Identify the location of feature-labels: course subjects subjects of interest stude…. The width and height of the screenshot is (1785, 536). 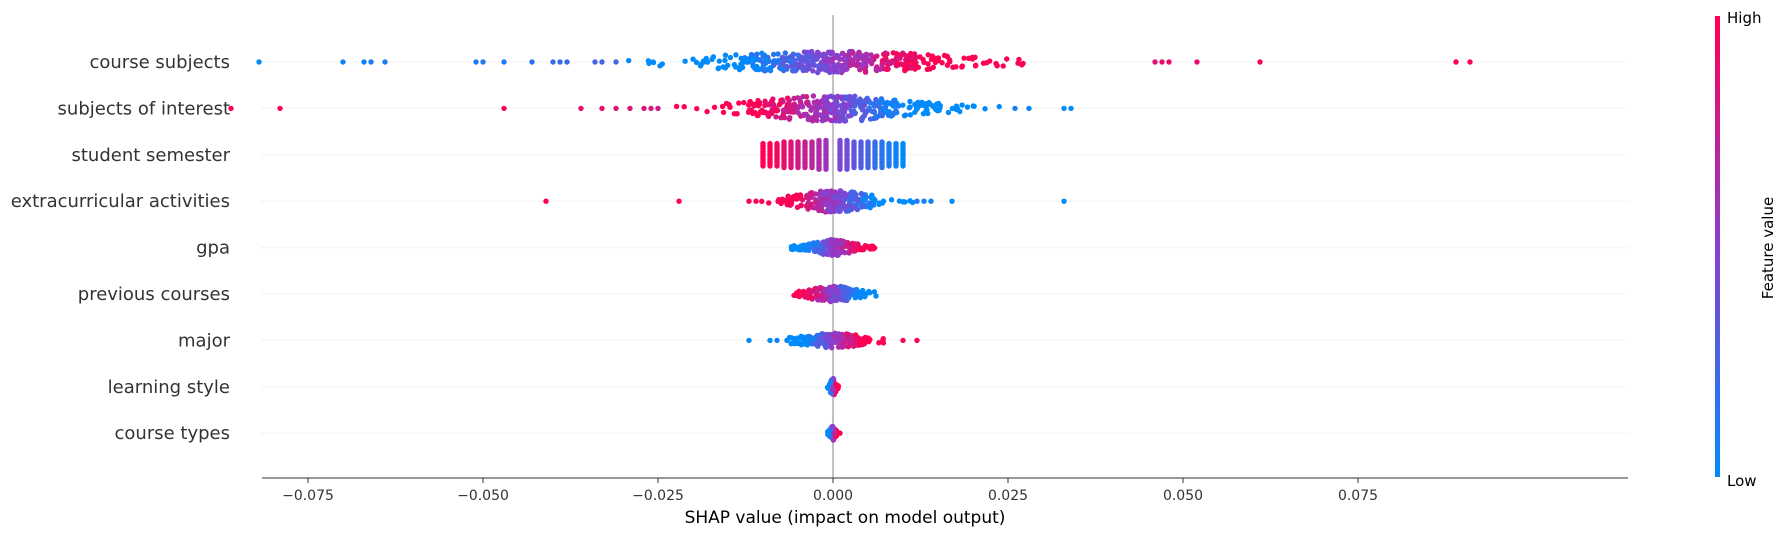
(121, 248).